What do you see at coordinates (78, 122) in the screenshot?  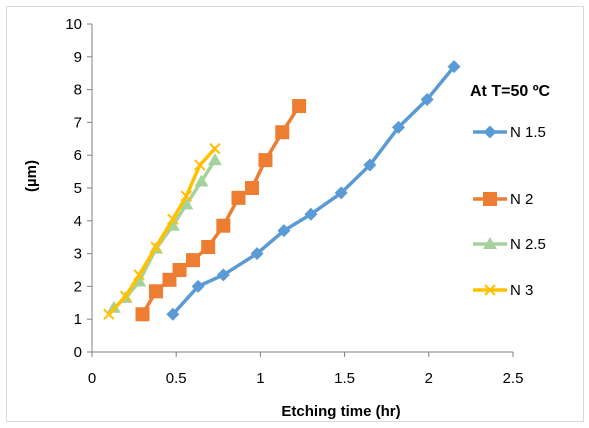 I see `y-tick-label: 7` at bounding box center [78, 122].